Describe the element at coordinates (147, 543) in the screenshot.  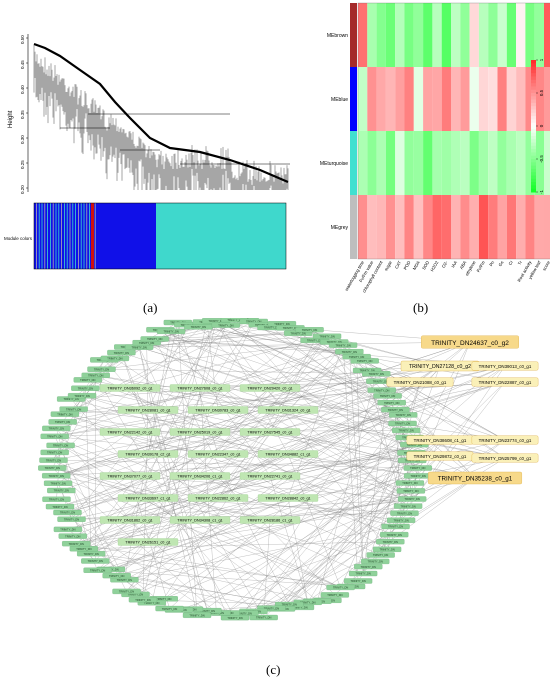
I see `inner-node-label: TRINITY_DN26151_c0_g1` at that location.